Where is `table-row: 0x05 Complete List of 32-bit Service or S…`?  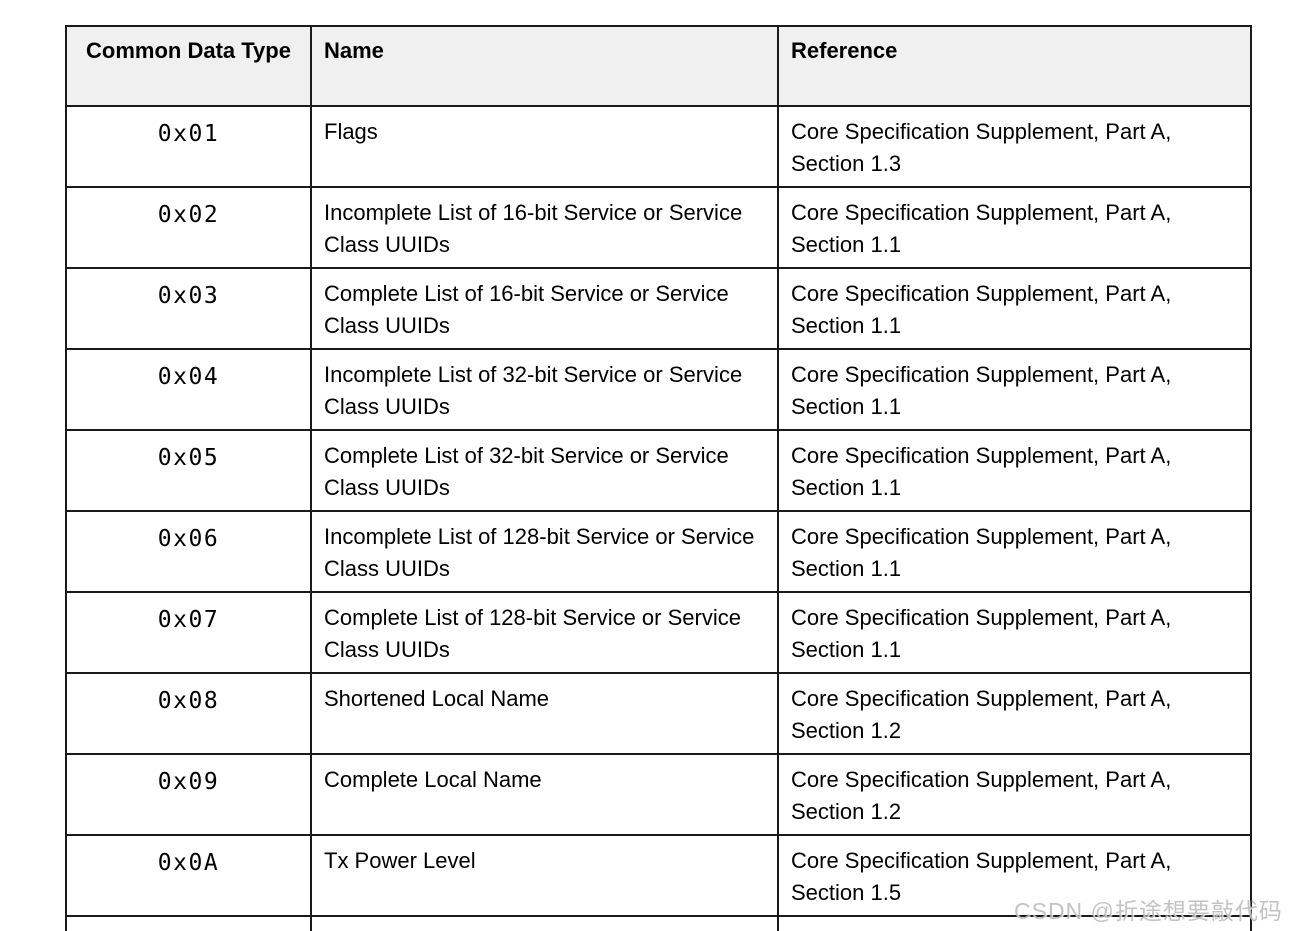 table-row: 0x05 Complete List of 32-bit Service or S… is located at coordinates (658, 470).